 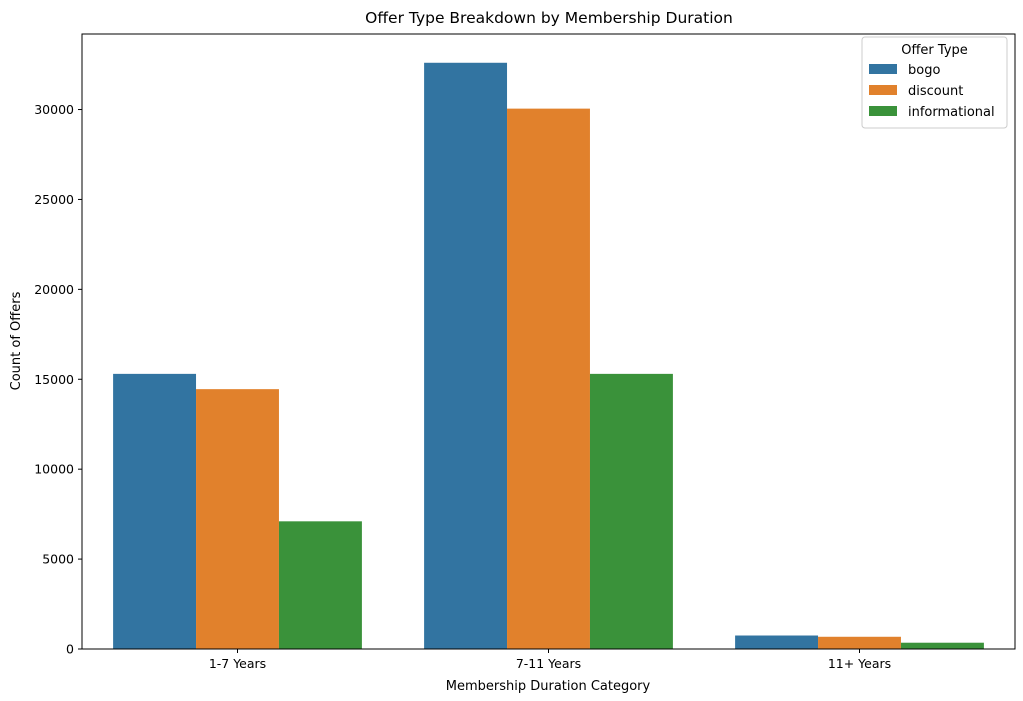 I want to click on legend-swatch-discount, so click(x=883, y=90).